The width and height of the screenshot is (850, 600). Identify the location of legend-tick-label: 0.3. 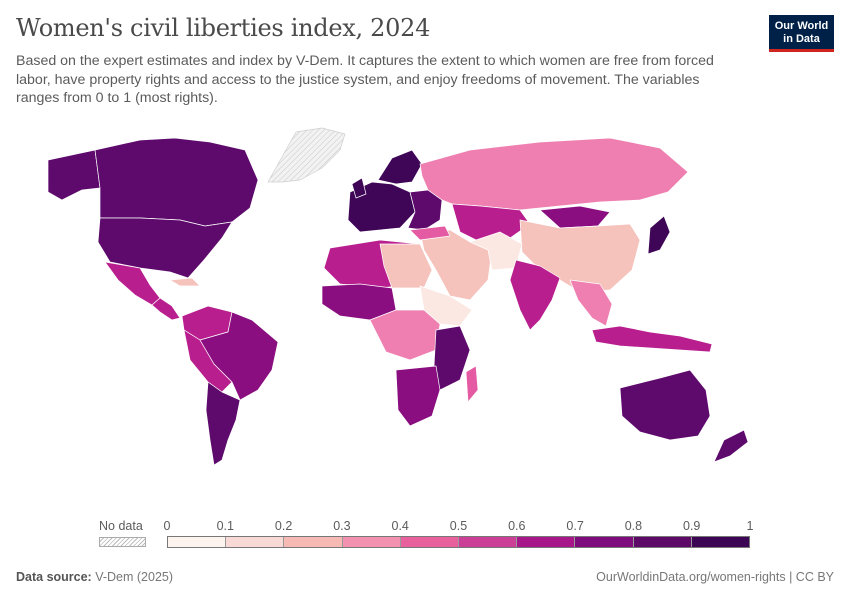
(342, 526).